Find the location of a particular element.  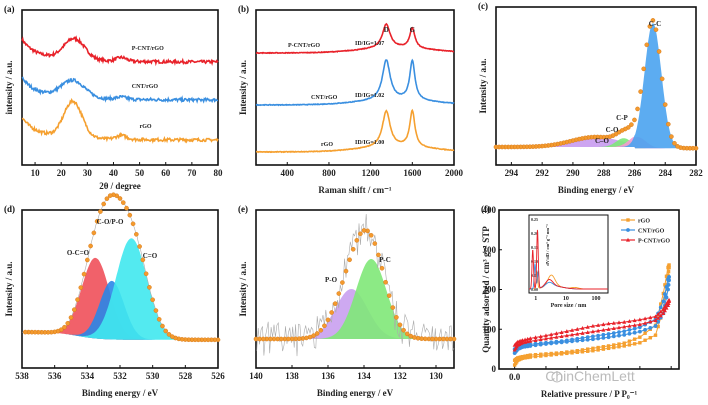

x-tick-label: 130 is located at coordinates (436, 376).